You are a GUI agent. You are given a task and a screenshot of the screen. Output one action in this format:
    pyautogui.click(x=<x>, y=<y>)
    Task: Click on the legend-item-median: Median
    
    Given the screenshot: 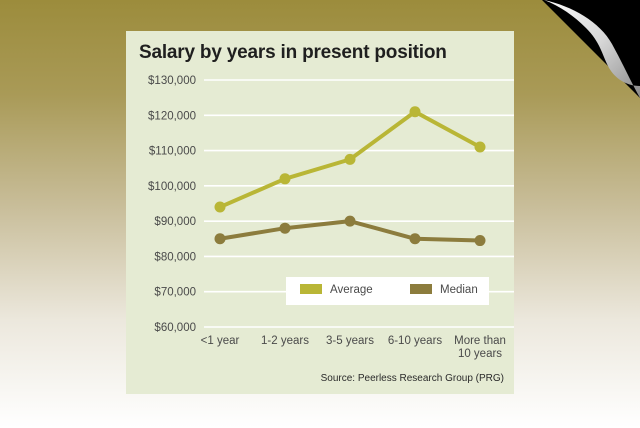 What is the action you would take?
    pyautogui.click(x=444, y=290)
    